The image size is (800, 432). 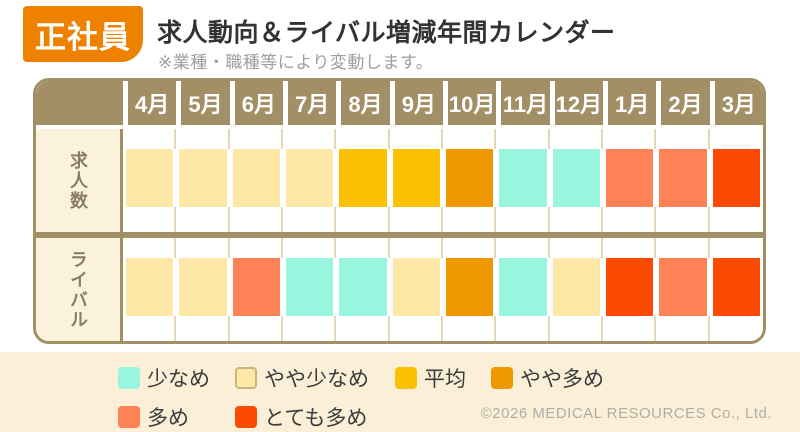 I want to click on legend-label: 多め, so click(x=168, y=418).